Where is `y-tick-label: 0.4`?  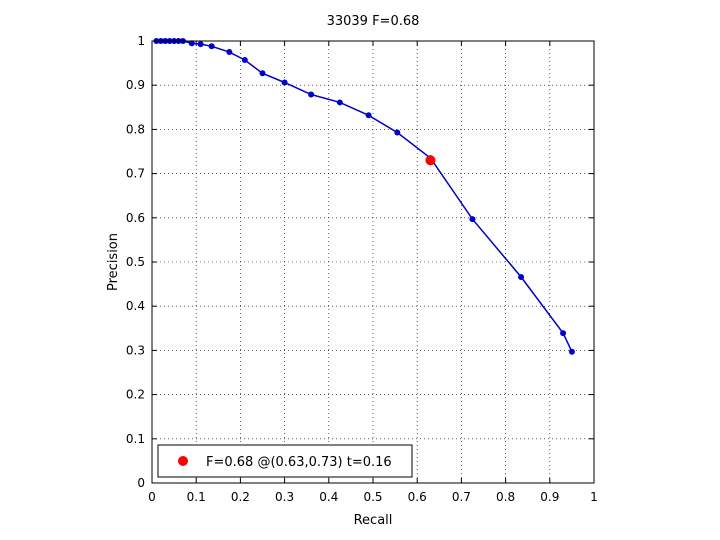 y-tick-label: 0.4 is located at coordinates (135, 306).